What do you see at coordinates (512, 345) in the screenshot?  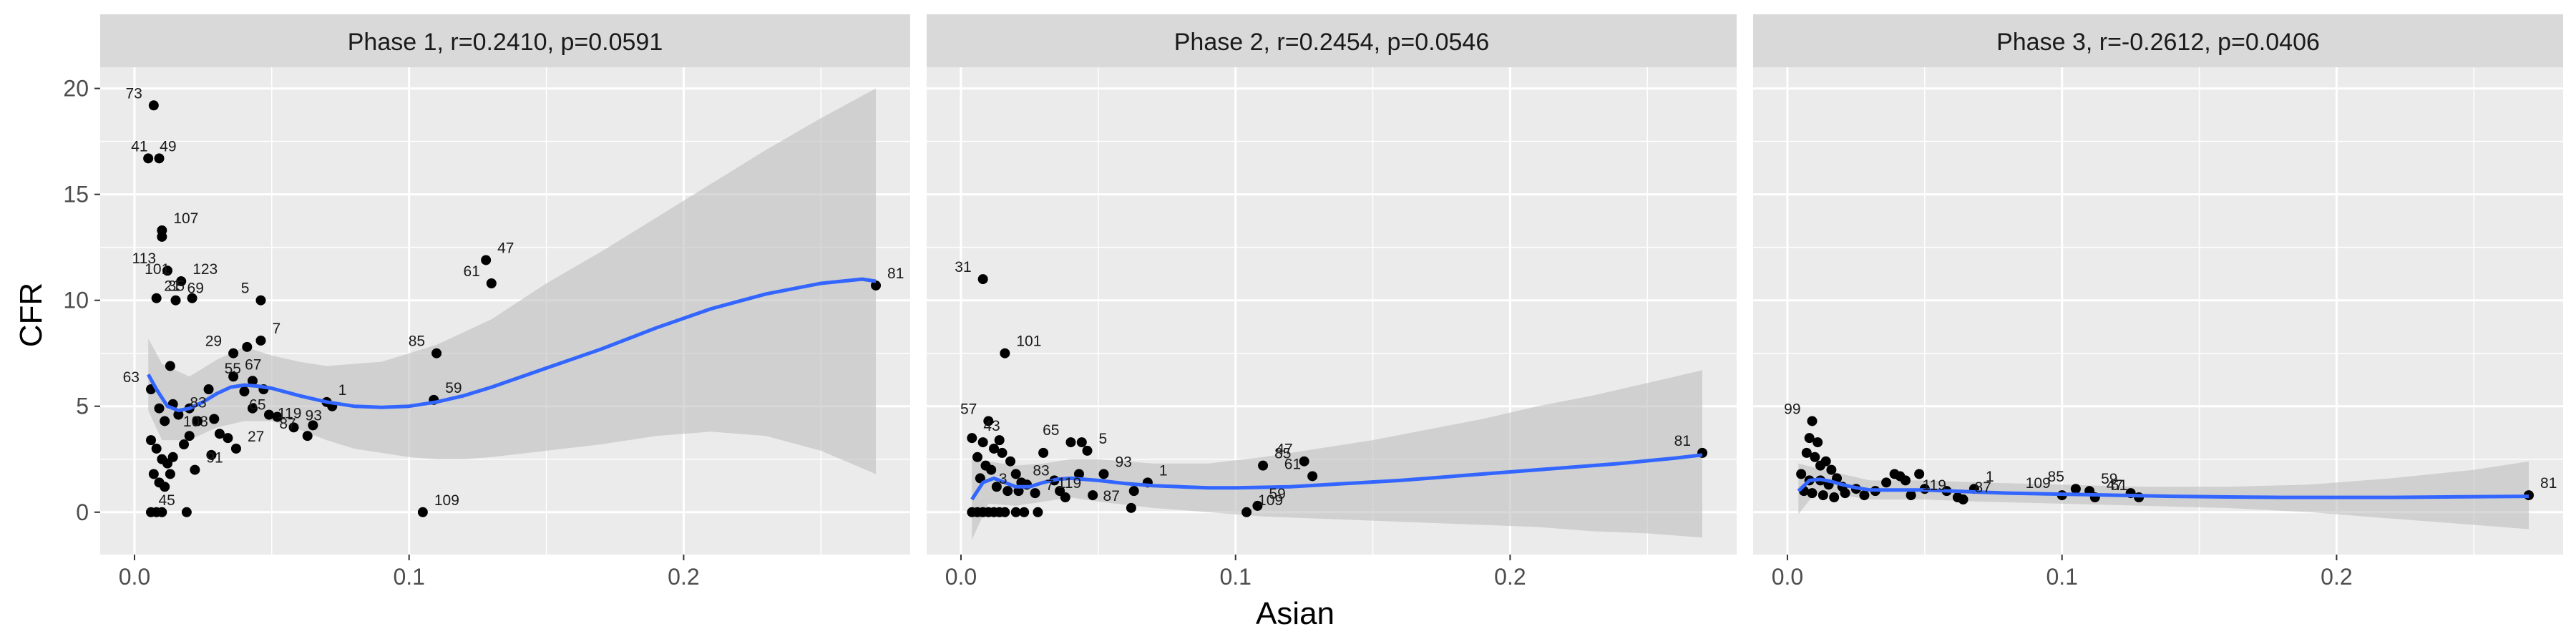 I see `smooth-line` at bounding box center [512, 345].